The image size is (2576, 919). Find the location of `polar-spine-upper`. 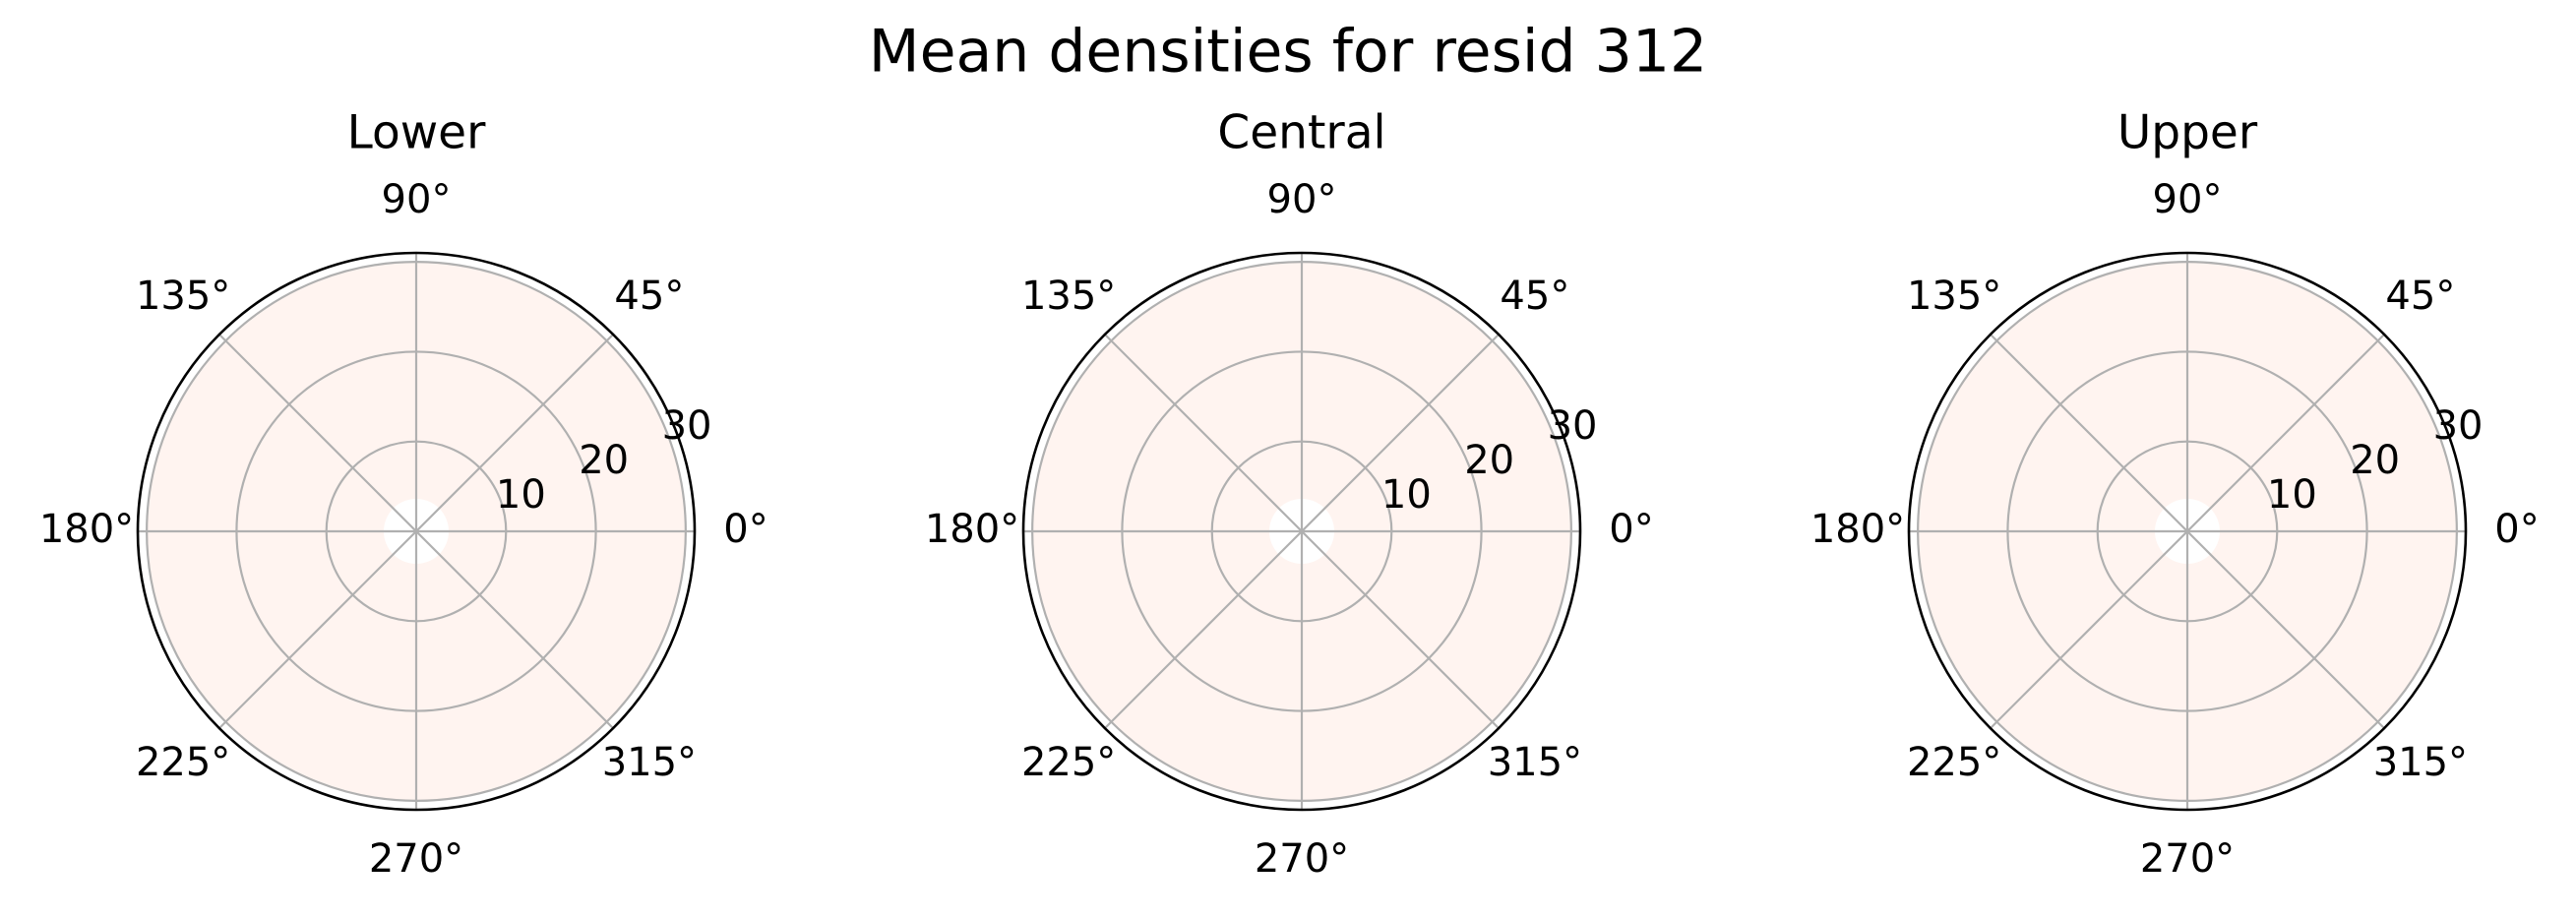

polar-spine-upper is located at coordinates (2187, 531).